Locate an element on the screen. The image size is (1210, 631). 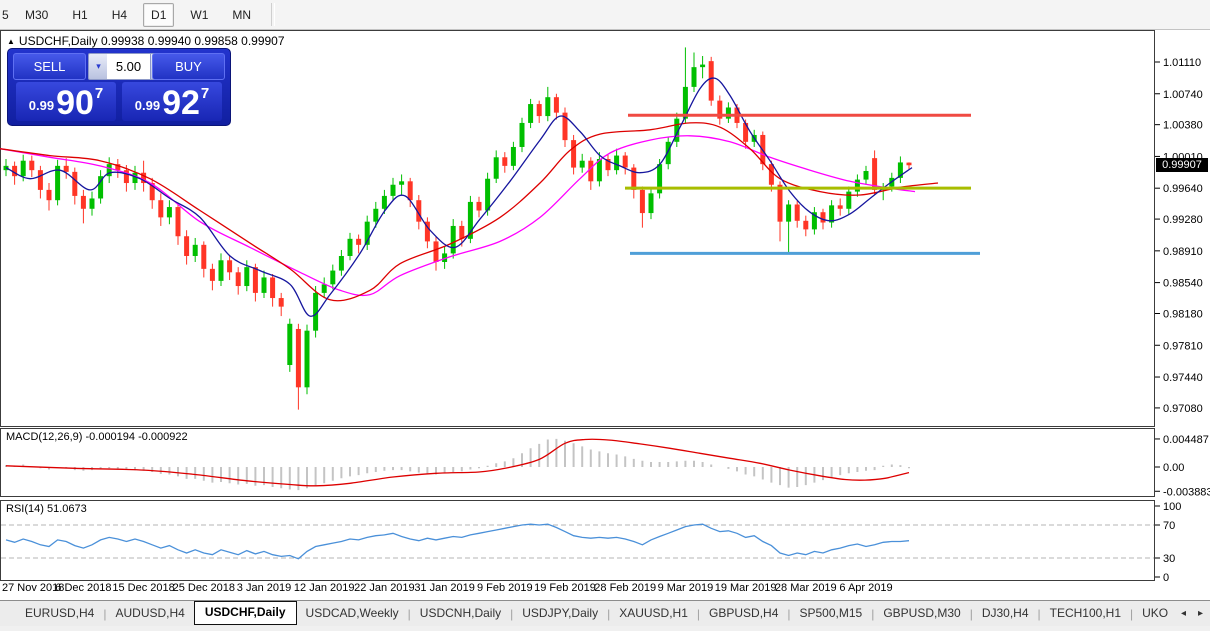
current-price-tag: 0.99907 is located at coordinates (1182, 165).